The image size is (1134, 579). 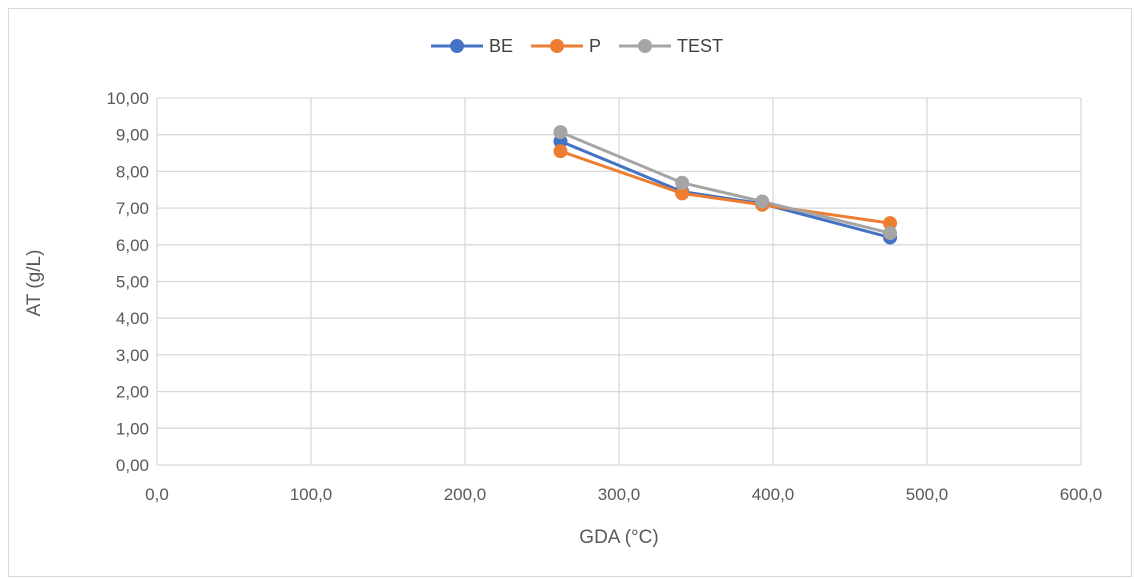 What do you see at coordinates (132, 135) in the screenshot?
I see `y-tick-label: 9,00` at bounding box center [132, 135].